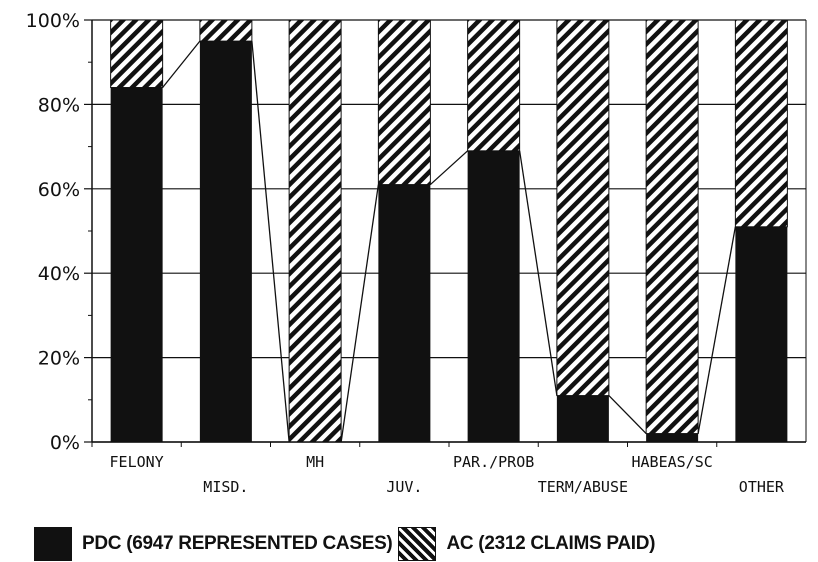  I want to click on x-category-label: HABEAS/SC, so click(671, 462).